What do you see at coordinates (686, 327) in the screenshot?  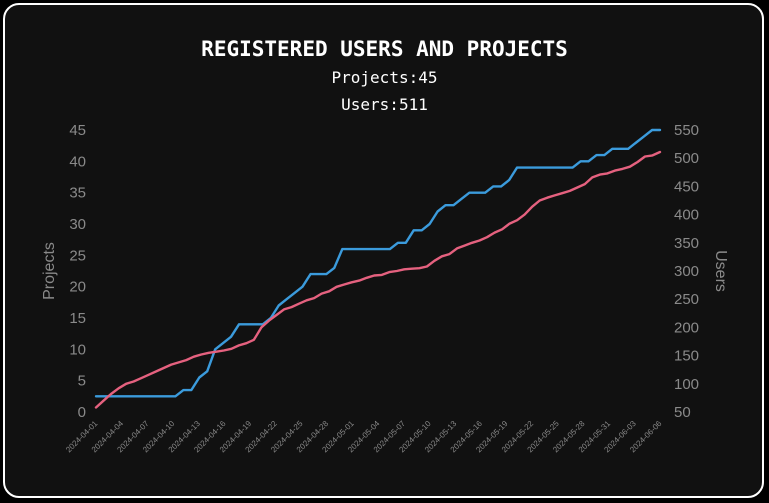 I see `y-right-tick-label: 200` at bounding box center [686, 327].